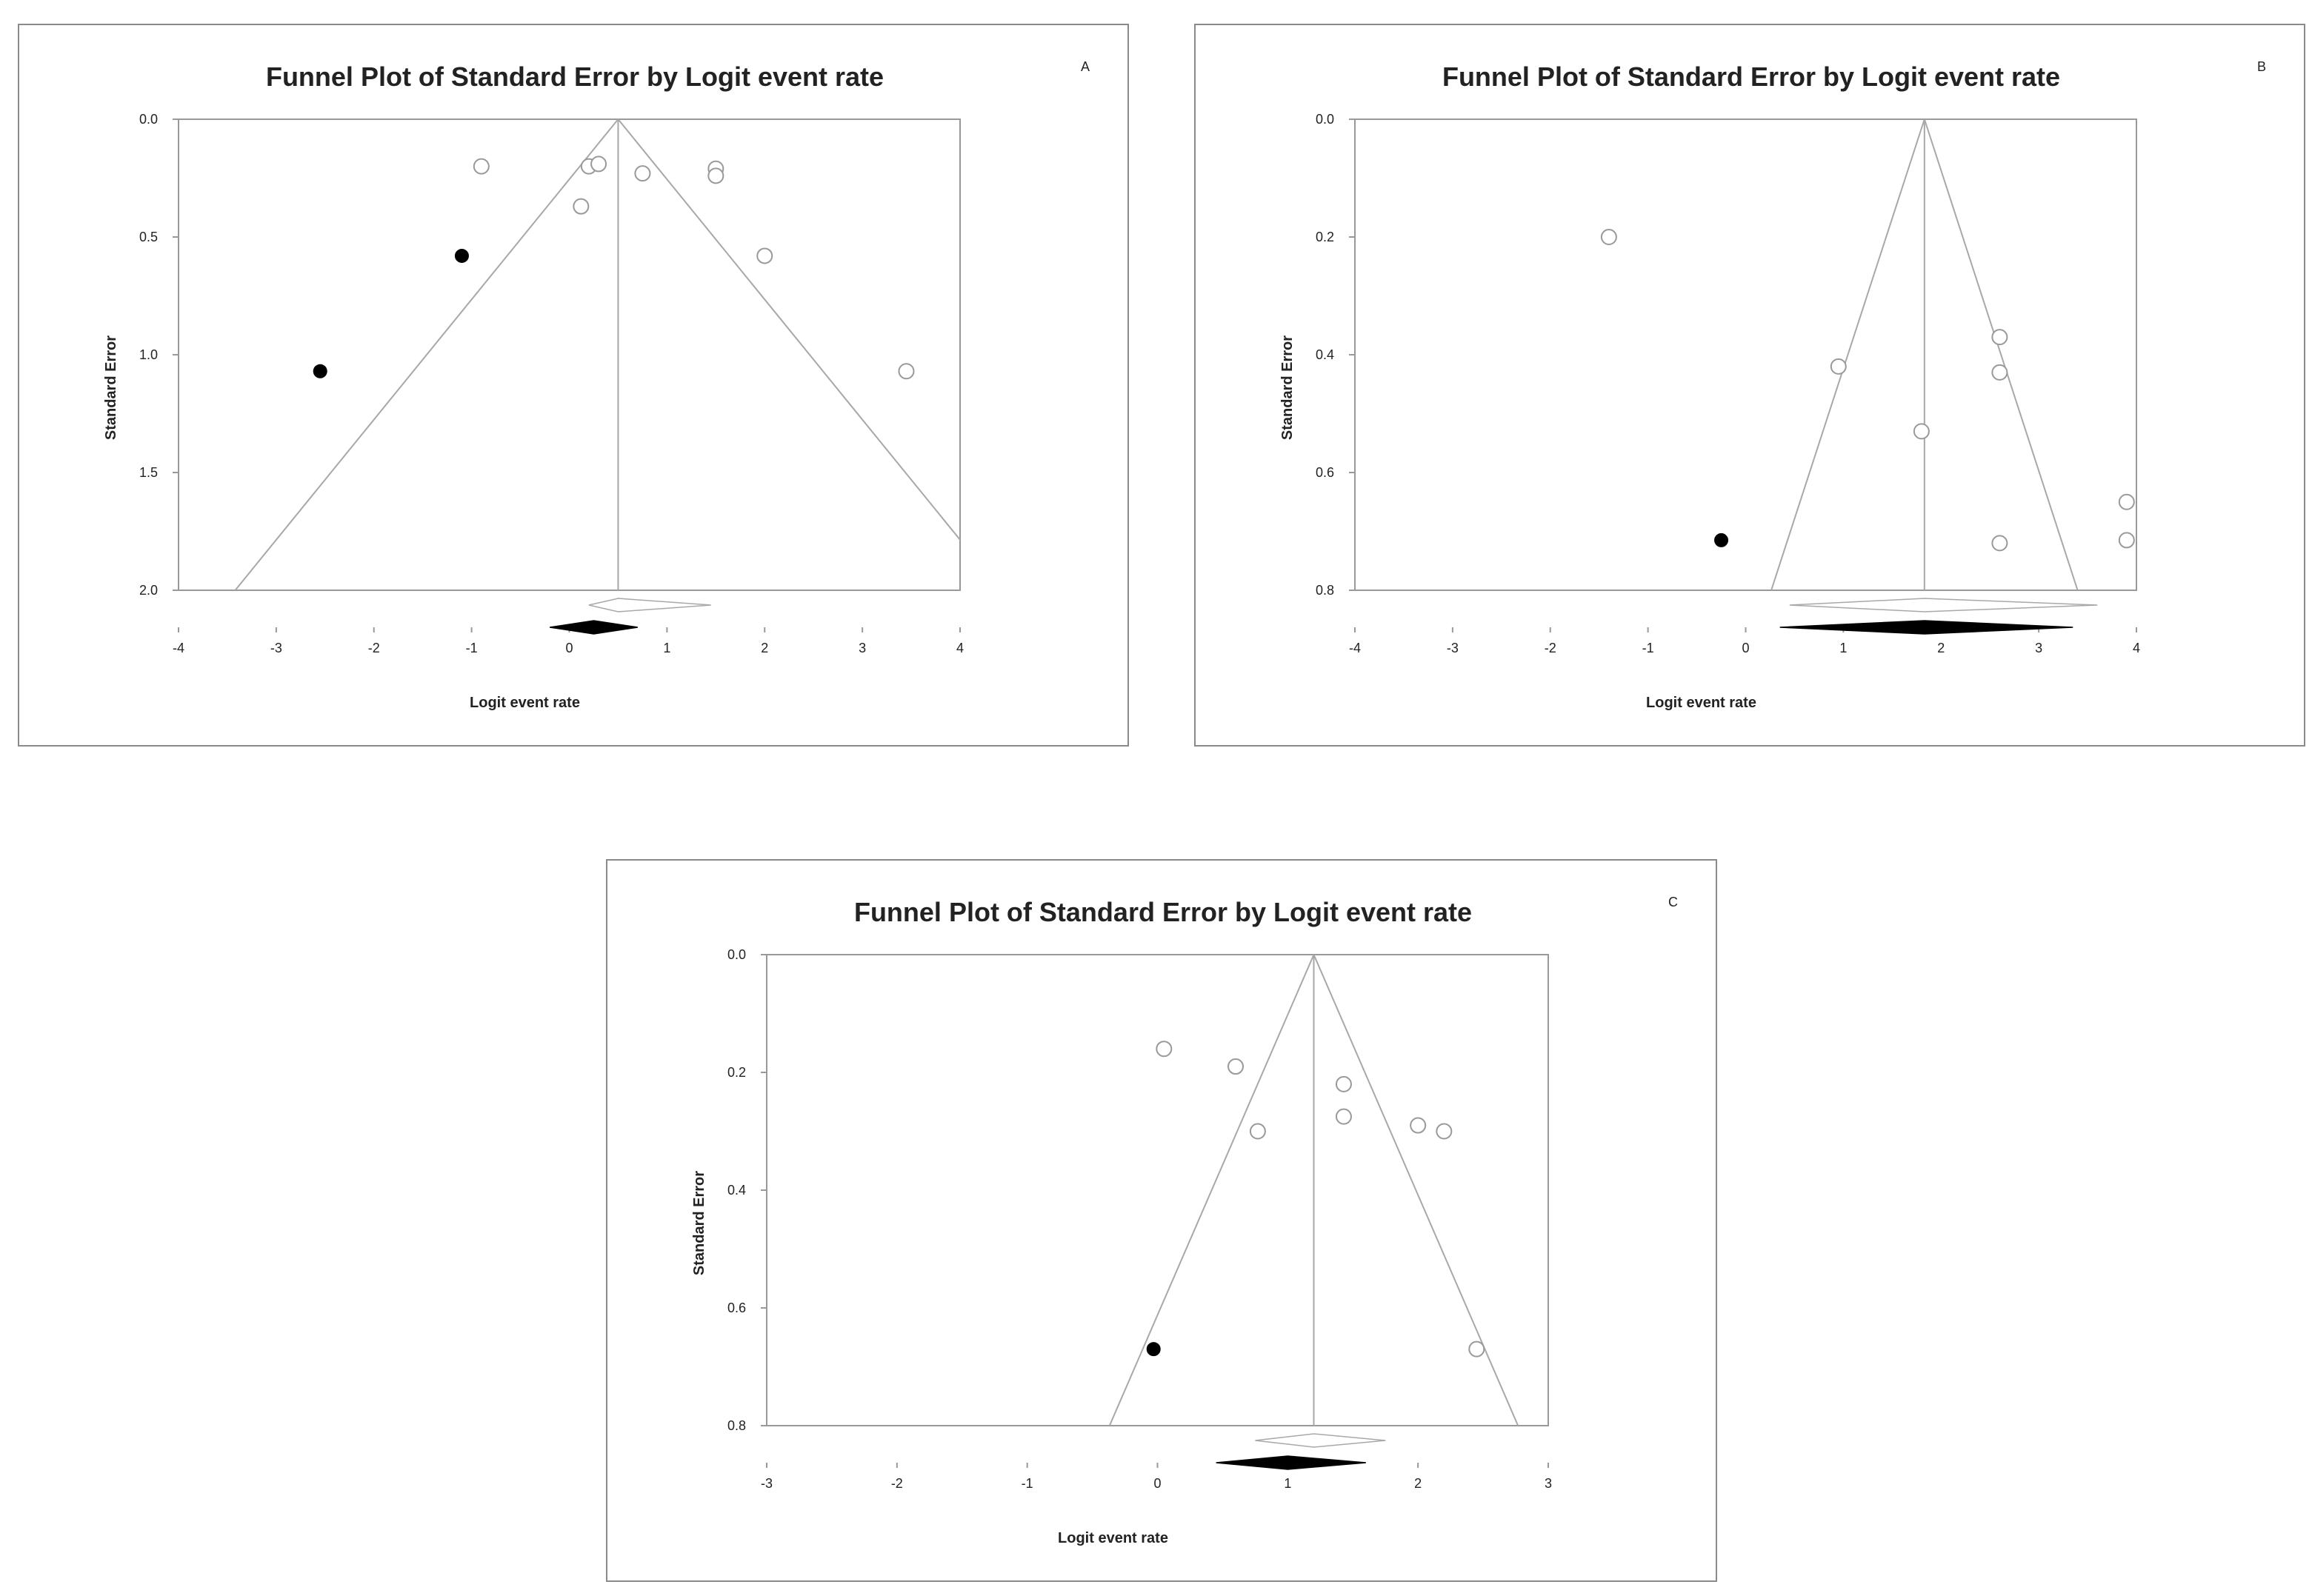 Image resolution: width=2312 pixels, height=1596 pixels. What do you see at coordinates (148, 237) in the screenshot?
I see `y-tick-label: 0.5` at bounding box center [148, 237].